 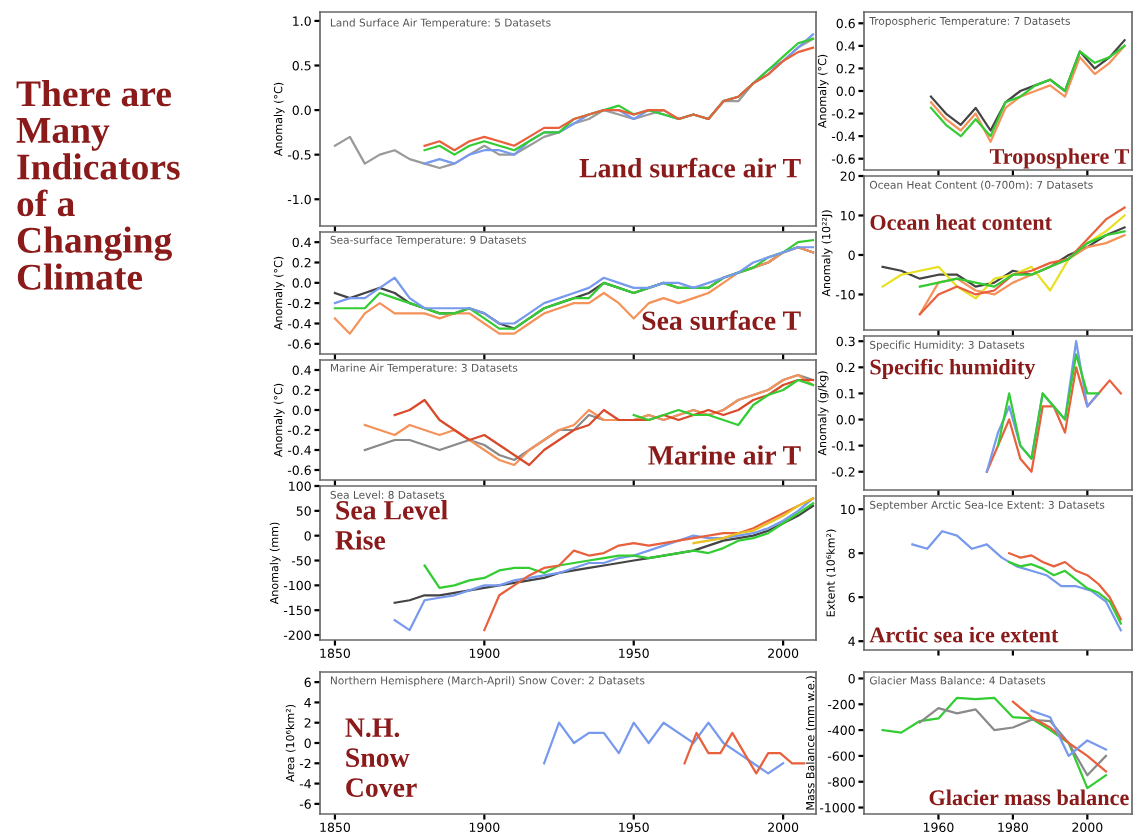 What do you see at coordinates (1029, 797) in the screenshot?
I see `annotation: Glacier mass balance` at bounding box center [1029, 797].